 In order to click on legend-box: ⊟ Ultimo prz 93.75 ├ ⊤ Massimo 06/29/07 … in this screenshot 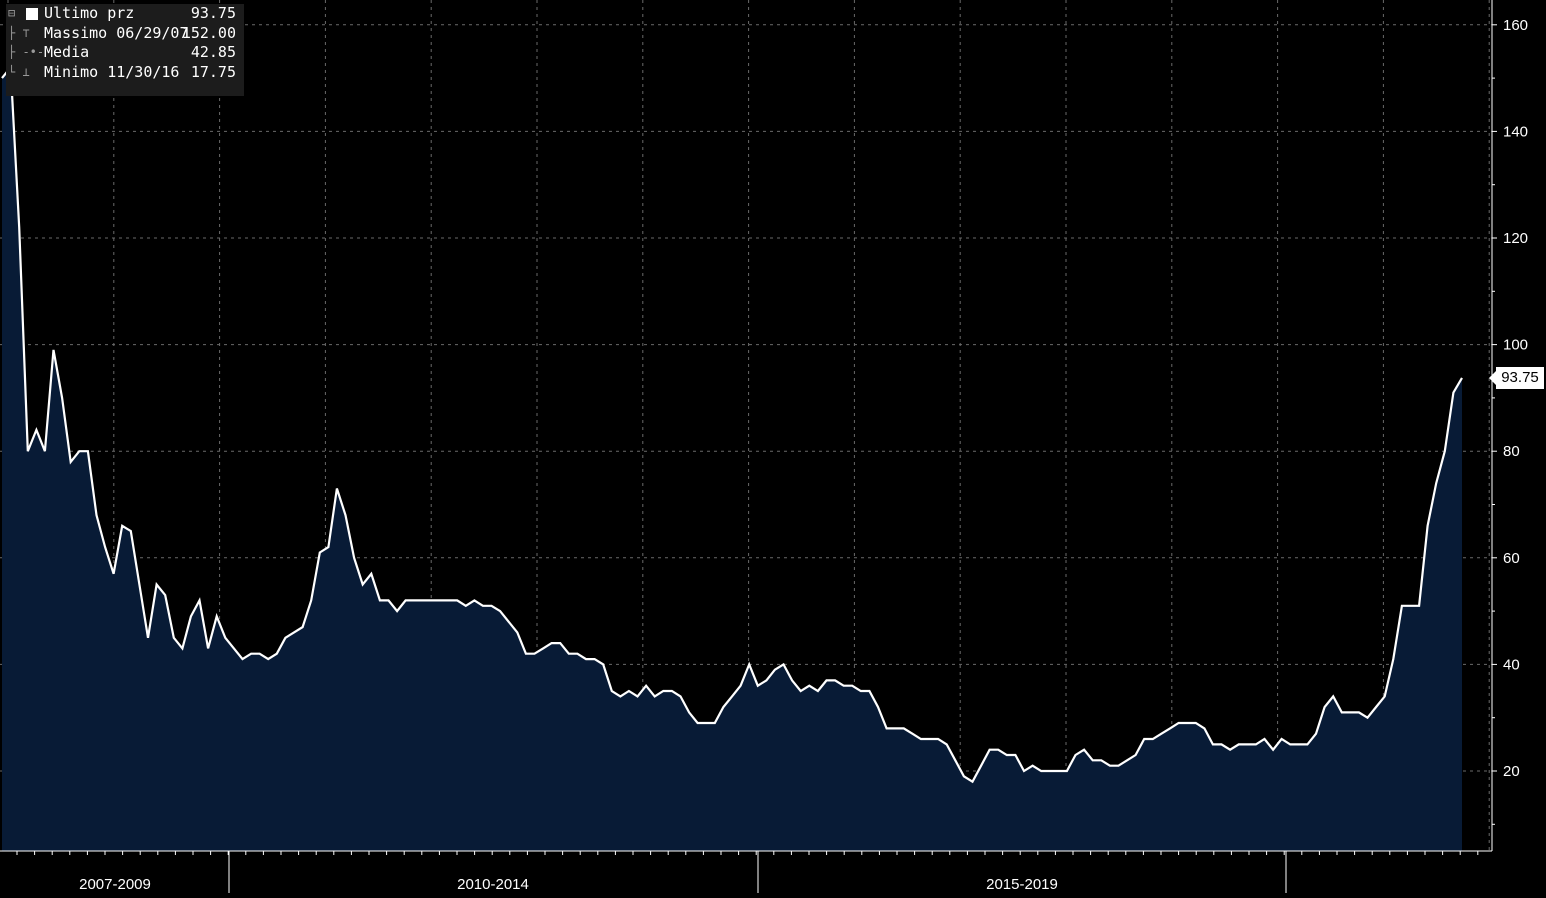, I will do `click(125, 50)`.